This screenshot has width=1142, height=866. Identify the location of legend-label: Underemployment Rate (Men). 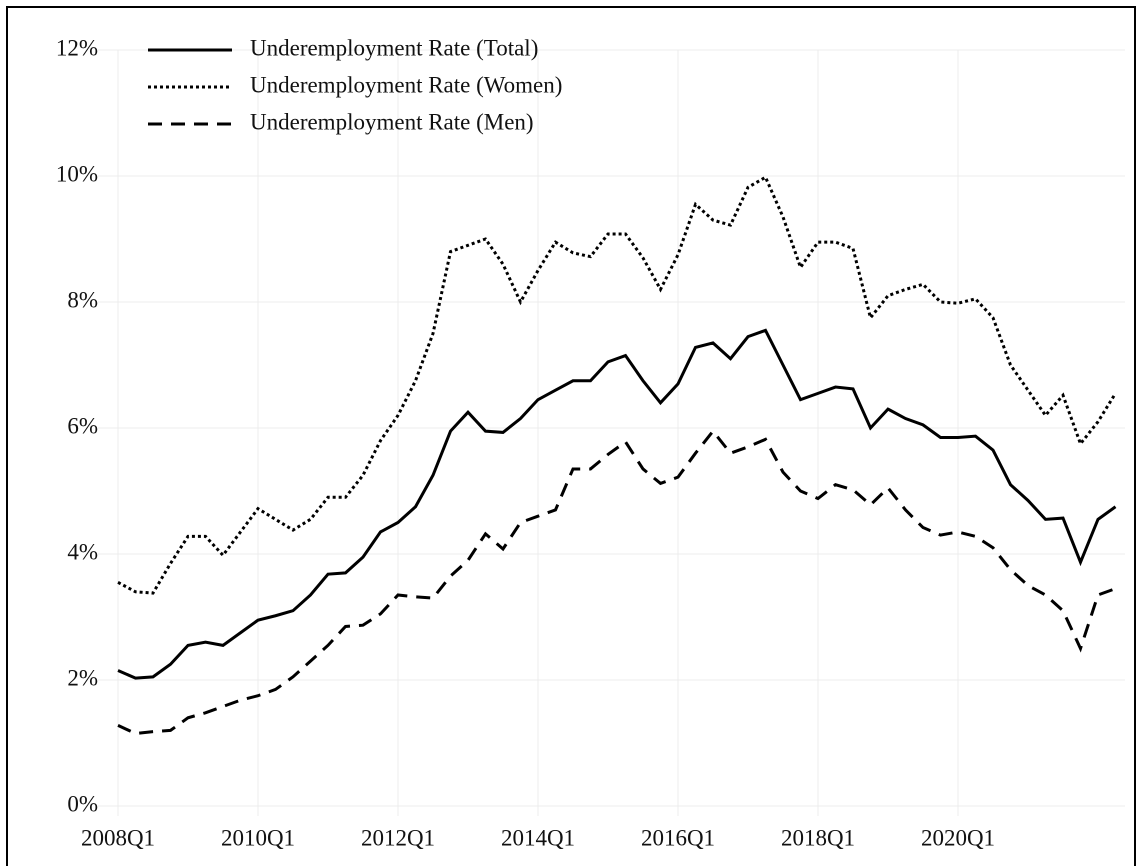
(392, 121).